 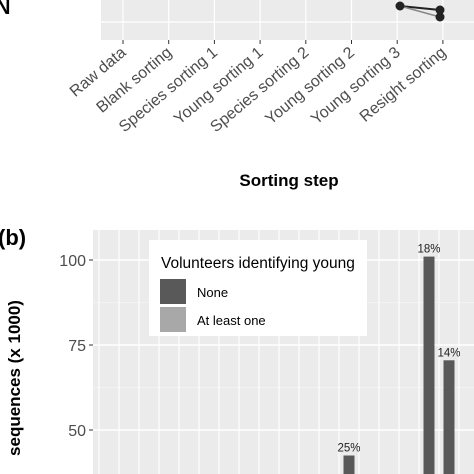 I want to click on x-tick-label: Resight sorting, so click(x=403, y=85).